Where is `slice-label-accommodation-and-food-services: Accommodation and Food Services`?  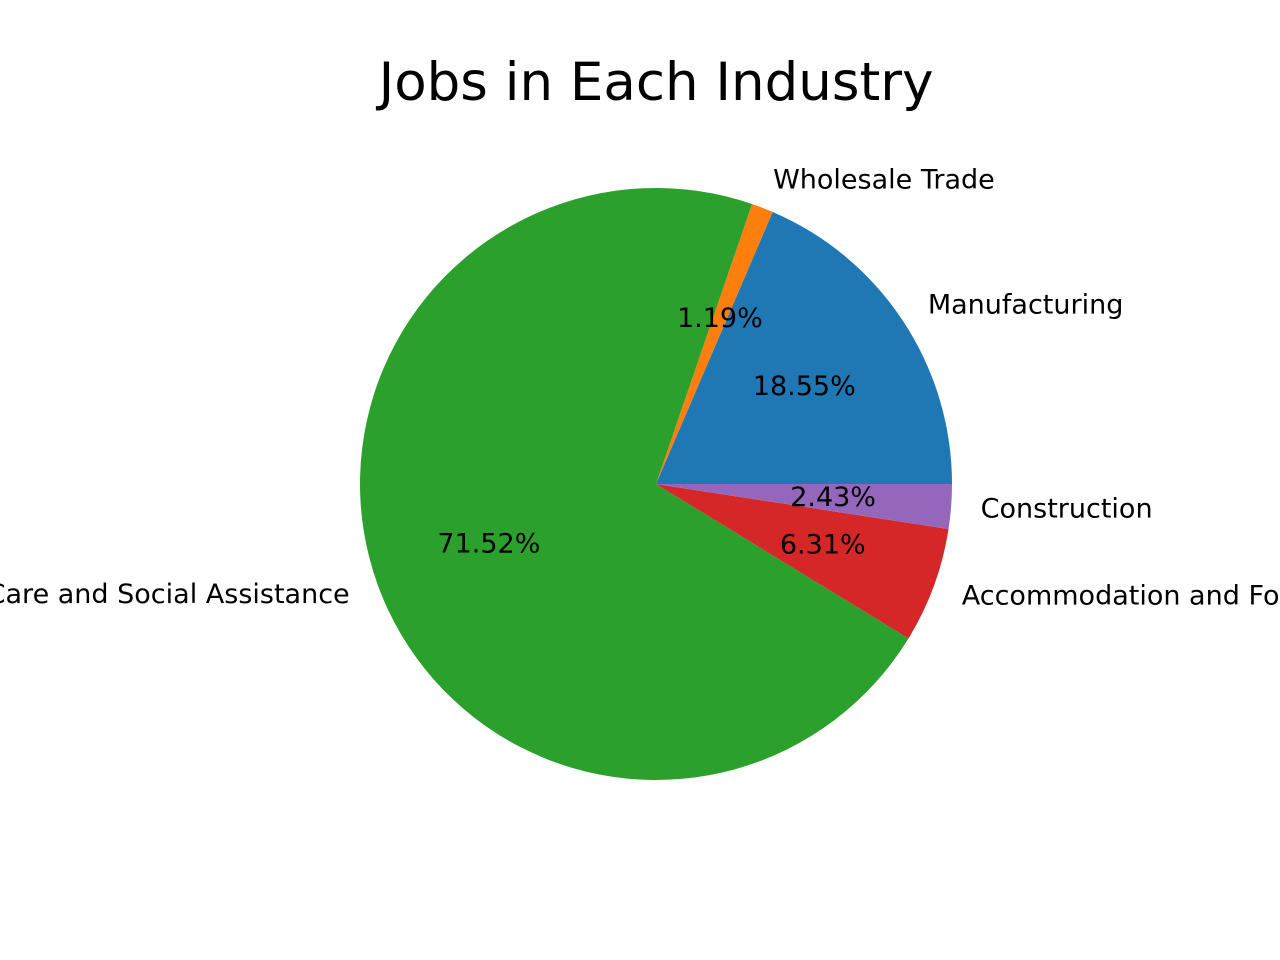 slice-label-accommodation-and-food-services: Accommodation and Food Services is located at coordinates (1121, 595).